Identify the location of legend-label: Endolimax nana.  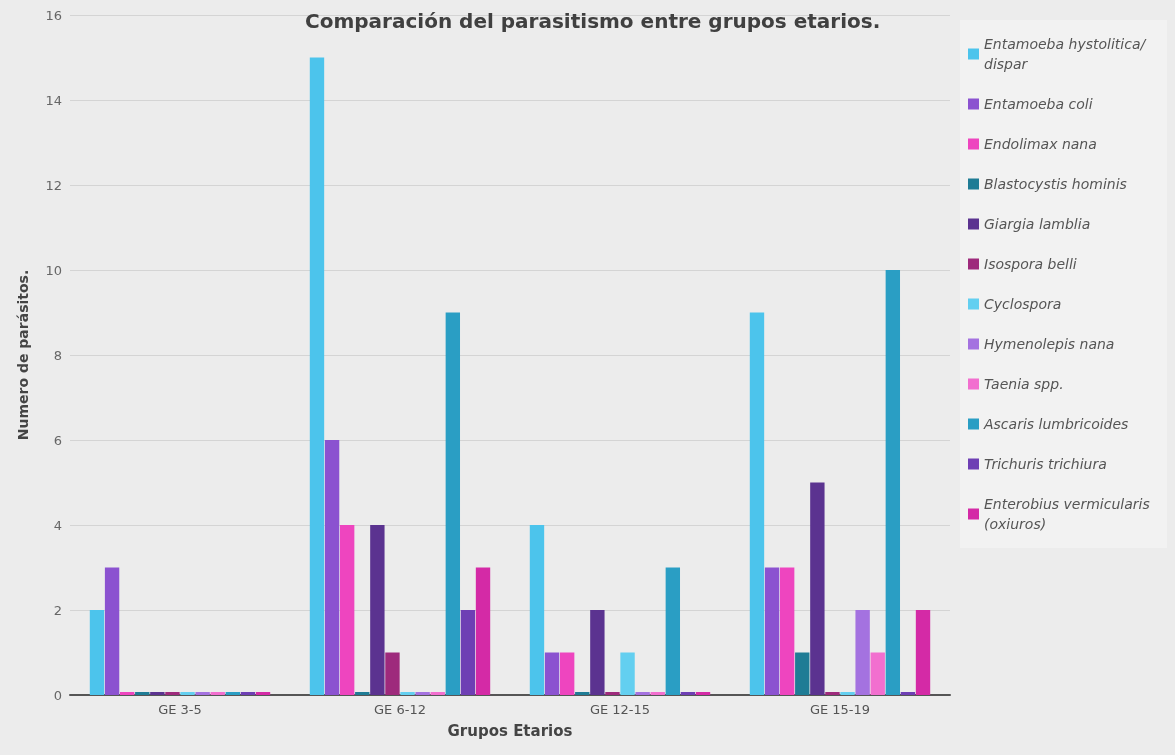
(1040, 144).